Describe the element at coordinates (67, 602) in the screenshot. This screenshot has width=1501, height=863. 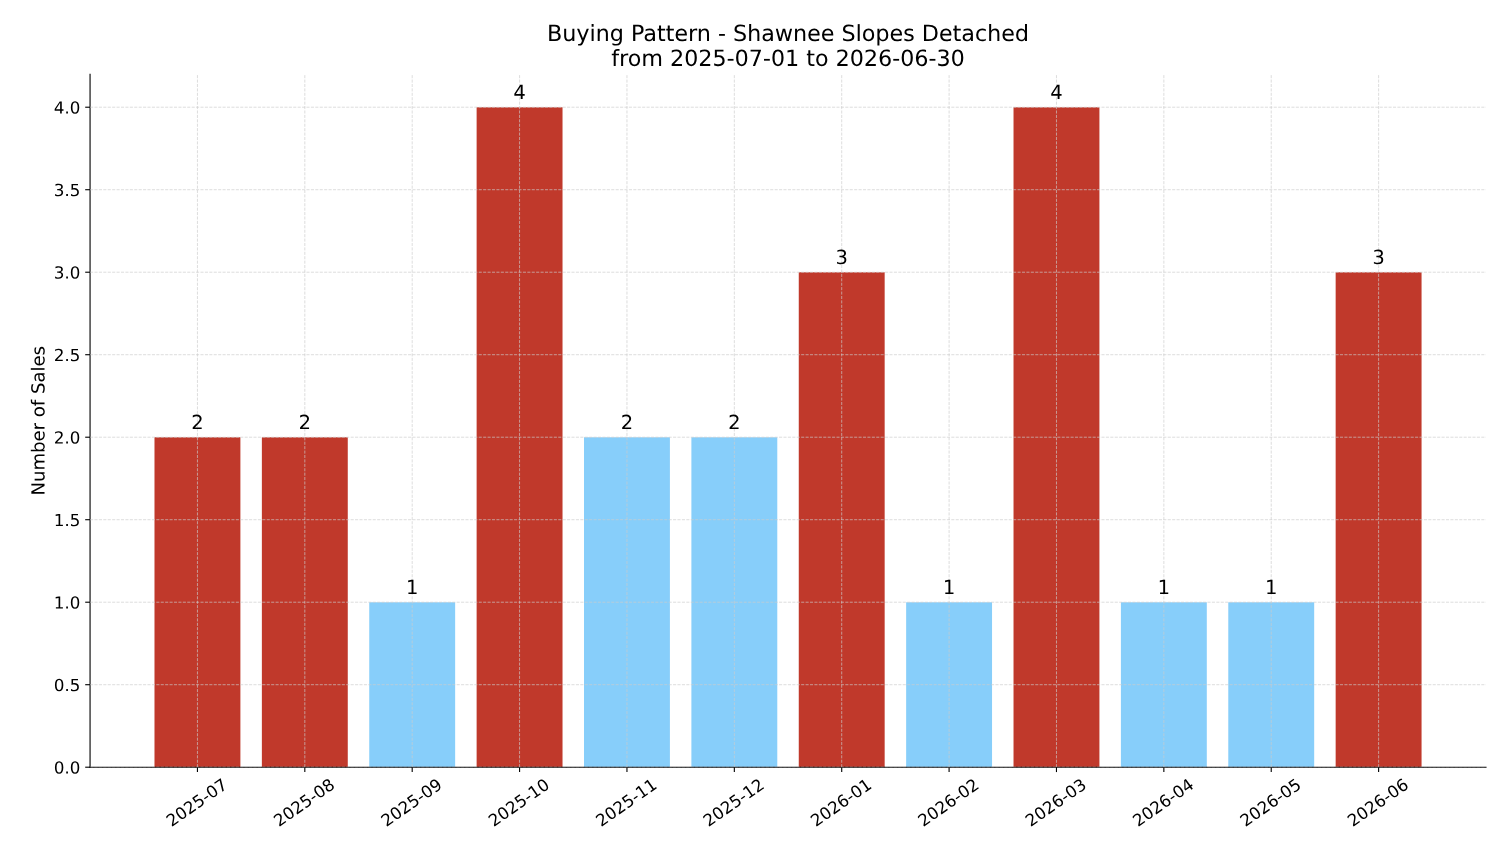
I see `y-tick-label: 1.0` at that location.